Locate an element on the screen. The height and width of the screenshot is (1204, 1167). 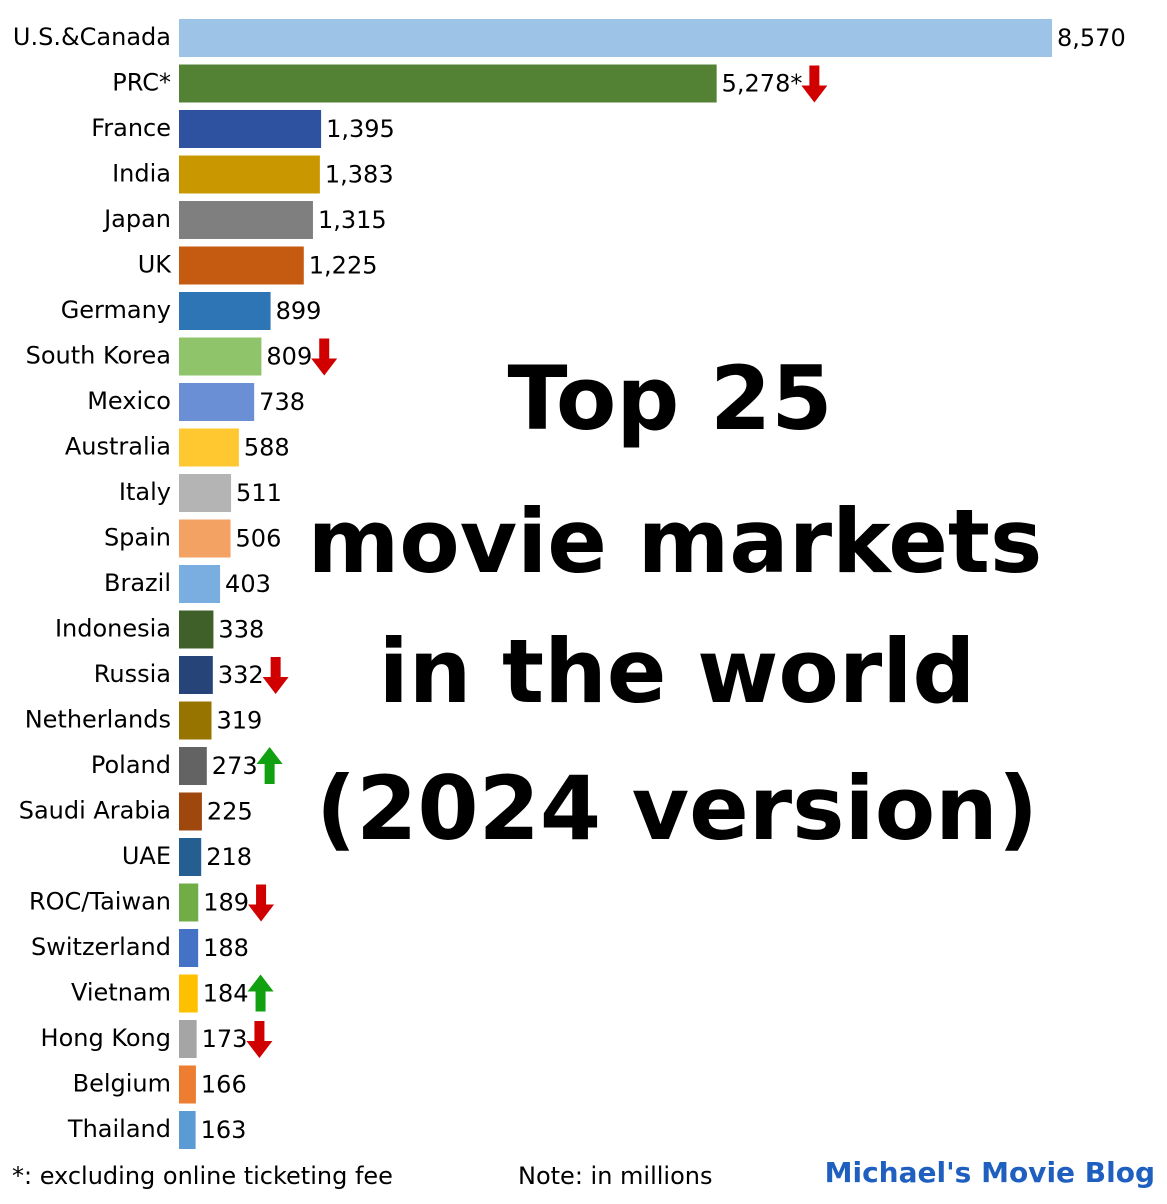
value-label: 1,395 is located at coordinates (360, 129).